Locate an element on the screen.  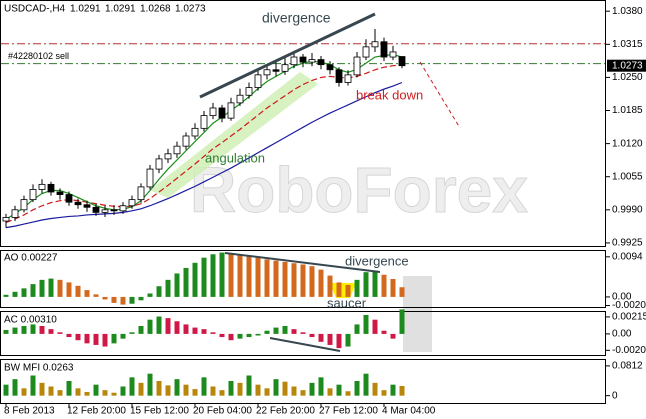
ohlc-close: 1.0273 is located at coordinates (190, 9).